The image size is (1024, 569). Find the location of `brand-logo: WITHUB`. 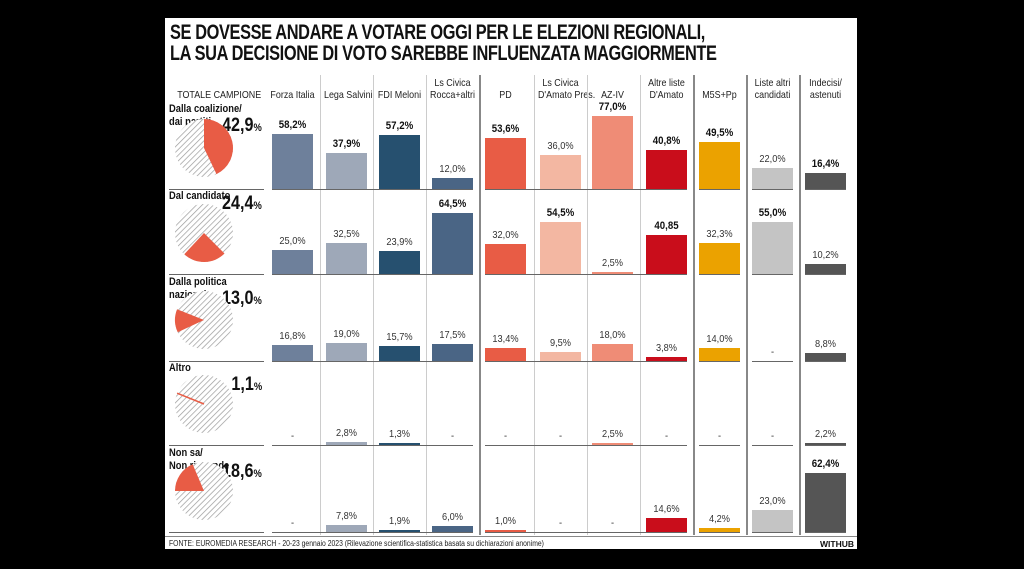

brand-logo: WITHUB is located at coordinates (837, 544).